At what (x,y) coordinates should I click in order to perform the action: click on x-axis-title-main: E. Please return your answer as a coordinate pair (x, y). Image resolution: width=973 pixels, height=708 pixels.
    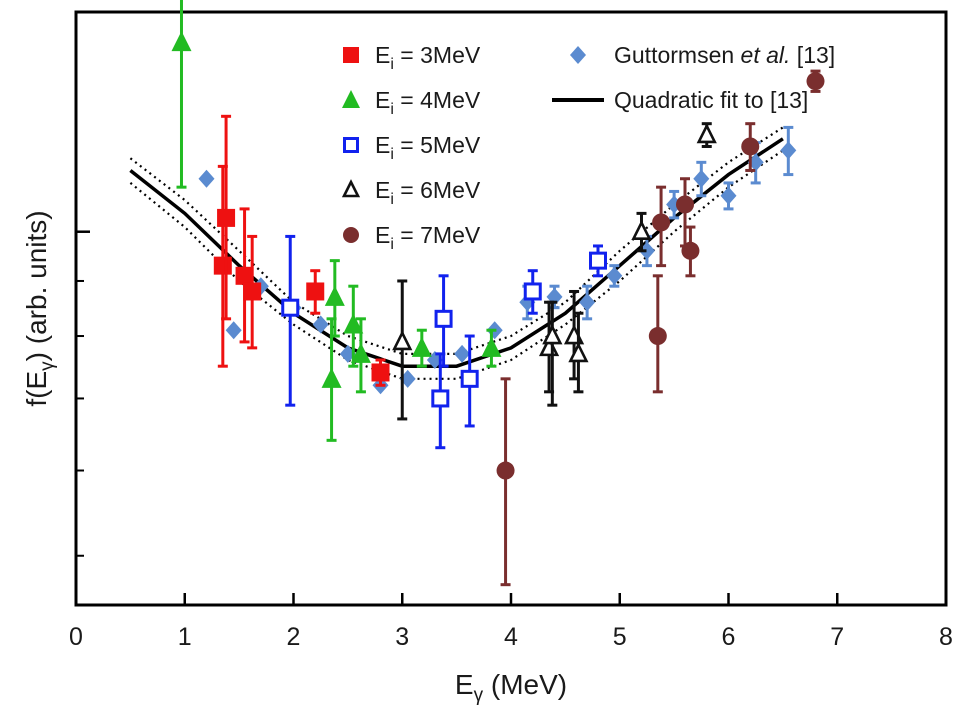
    Looking at the image, I should click on (464, 684).